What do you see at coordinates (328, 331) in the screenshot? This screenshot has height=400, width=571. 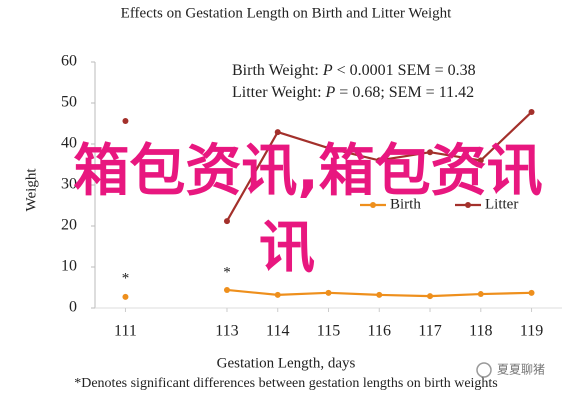 I see `x-tick-label: 115` at bounding box center [328, 331].